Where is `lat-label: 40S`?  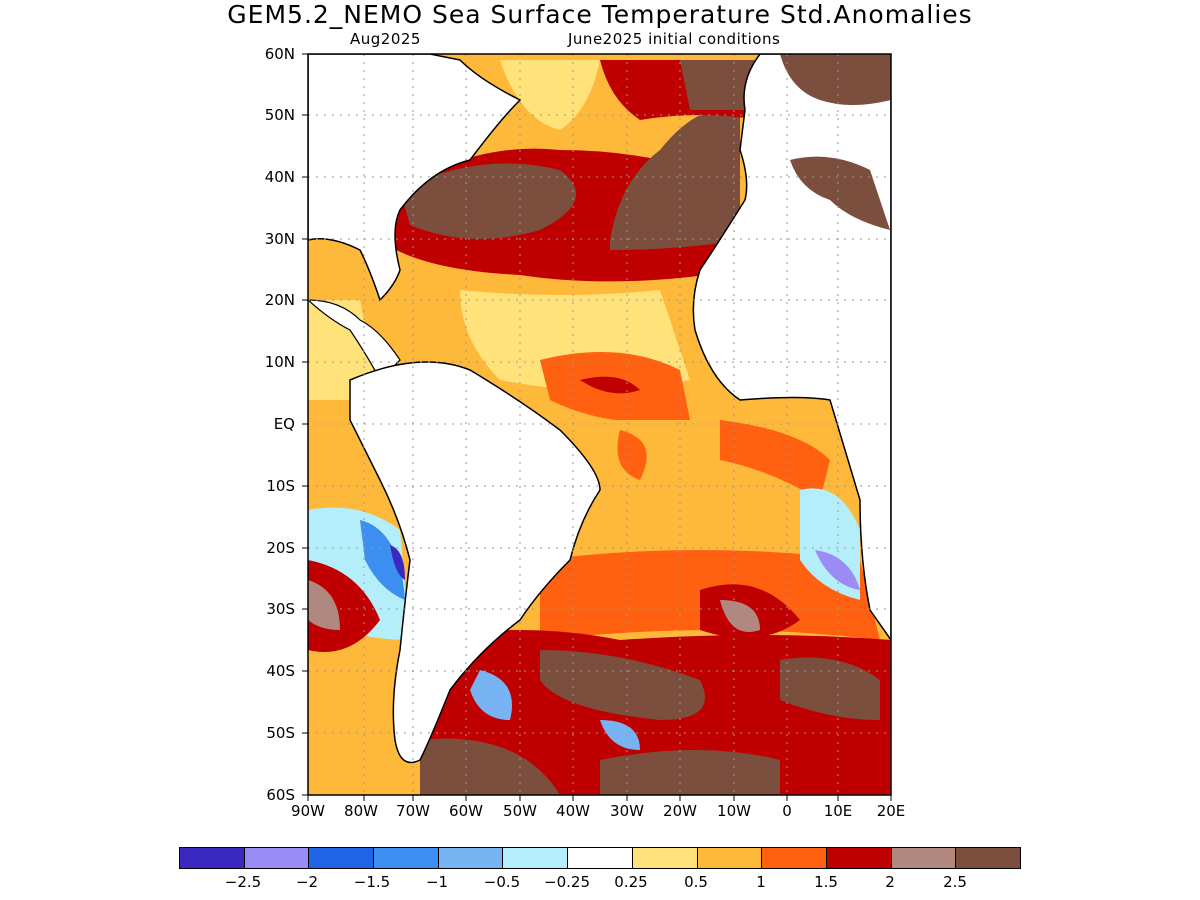
lat-label: 40S is located at coordinates (280, 671).